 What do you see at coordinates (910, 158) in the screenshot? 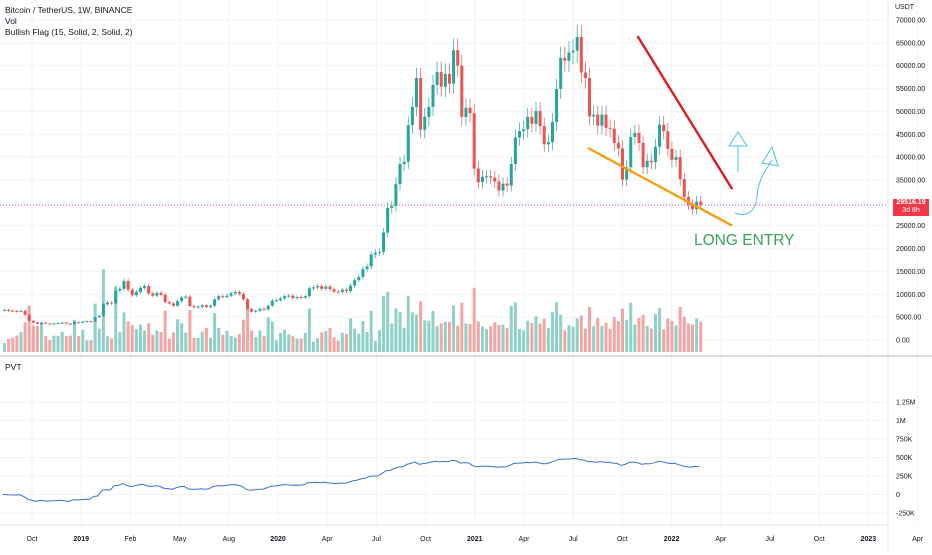
I see `price-tick-label: 40000.00` at bounding box center [910, 158].